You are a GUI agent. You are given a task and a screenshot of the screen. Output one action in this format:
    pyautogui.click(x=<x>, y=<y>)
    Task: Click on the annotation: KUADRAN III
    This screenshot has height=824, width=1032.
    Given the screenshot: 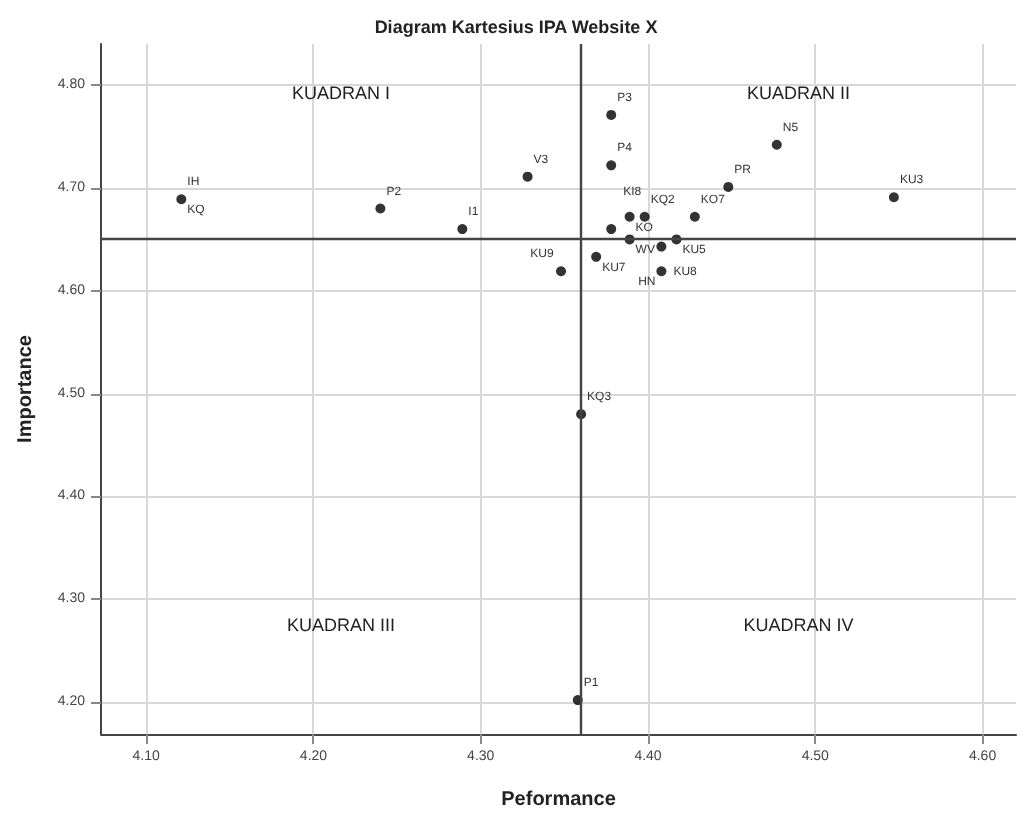 What is the action you would take?
    pyautogui.click(x=341, y=625)
    